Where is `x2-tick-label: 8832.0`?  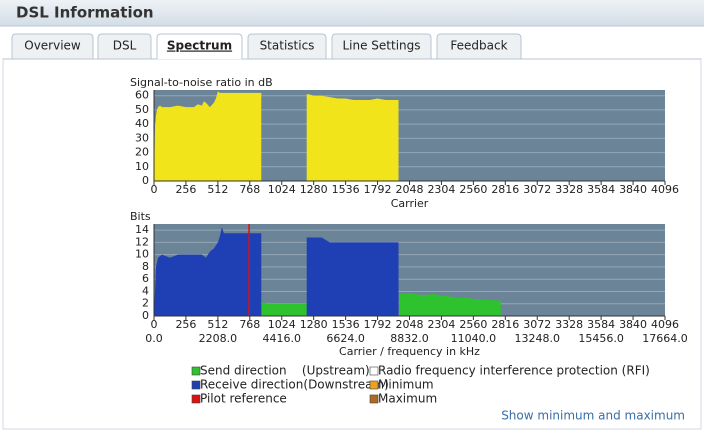 x2-tick-label: 8832.0 is located at coordinates (409, 338).